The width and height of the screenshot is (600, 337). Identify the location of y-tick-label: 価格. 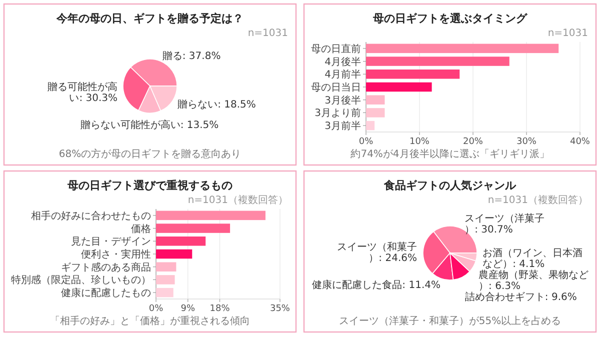
(141, 228).